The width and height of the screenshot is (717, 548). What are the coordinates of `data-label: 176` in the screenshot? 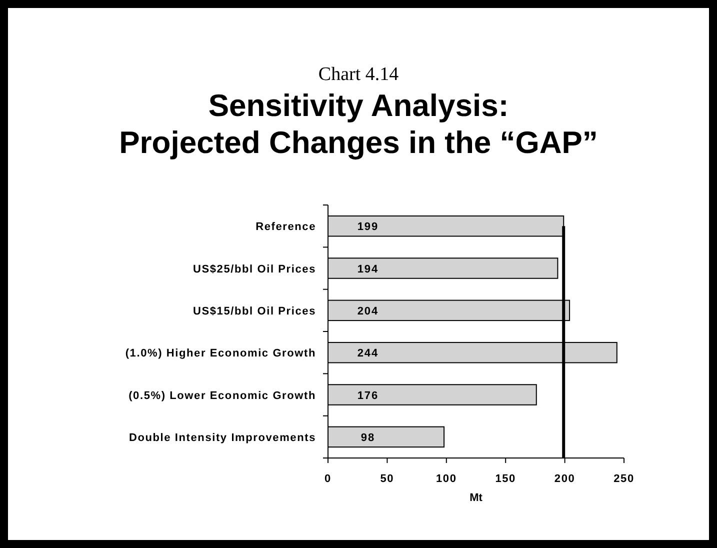 It's located at (368, 396).